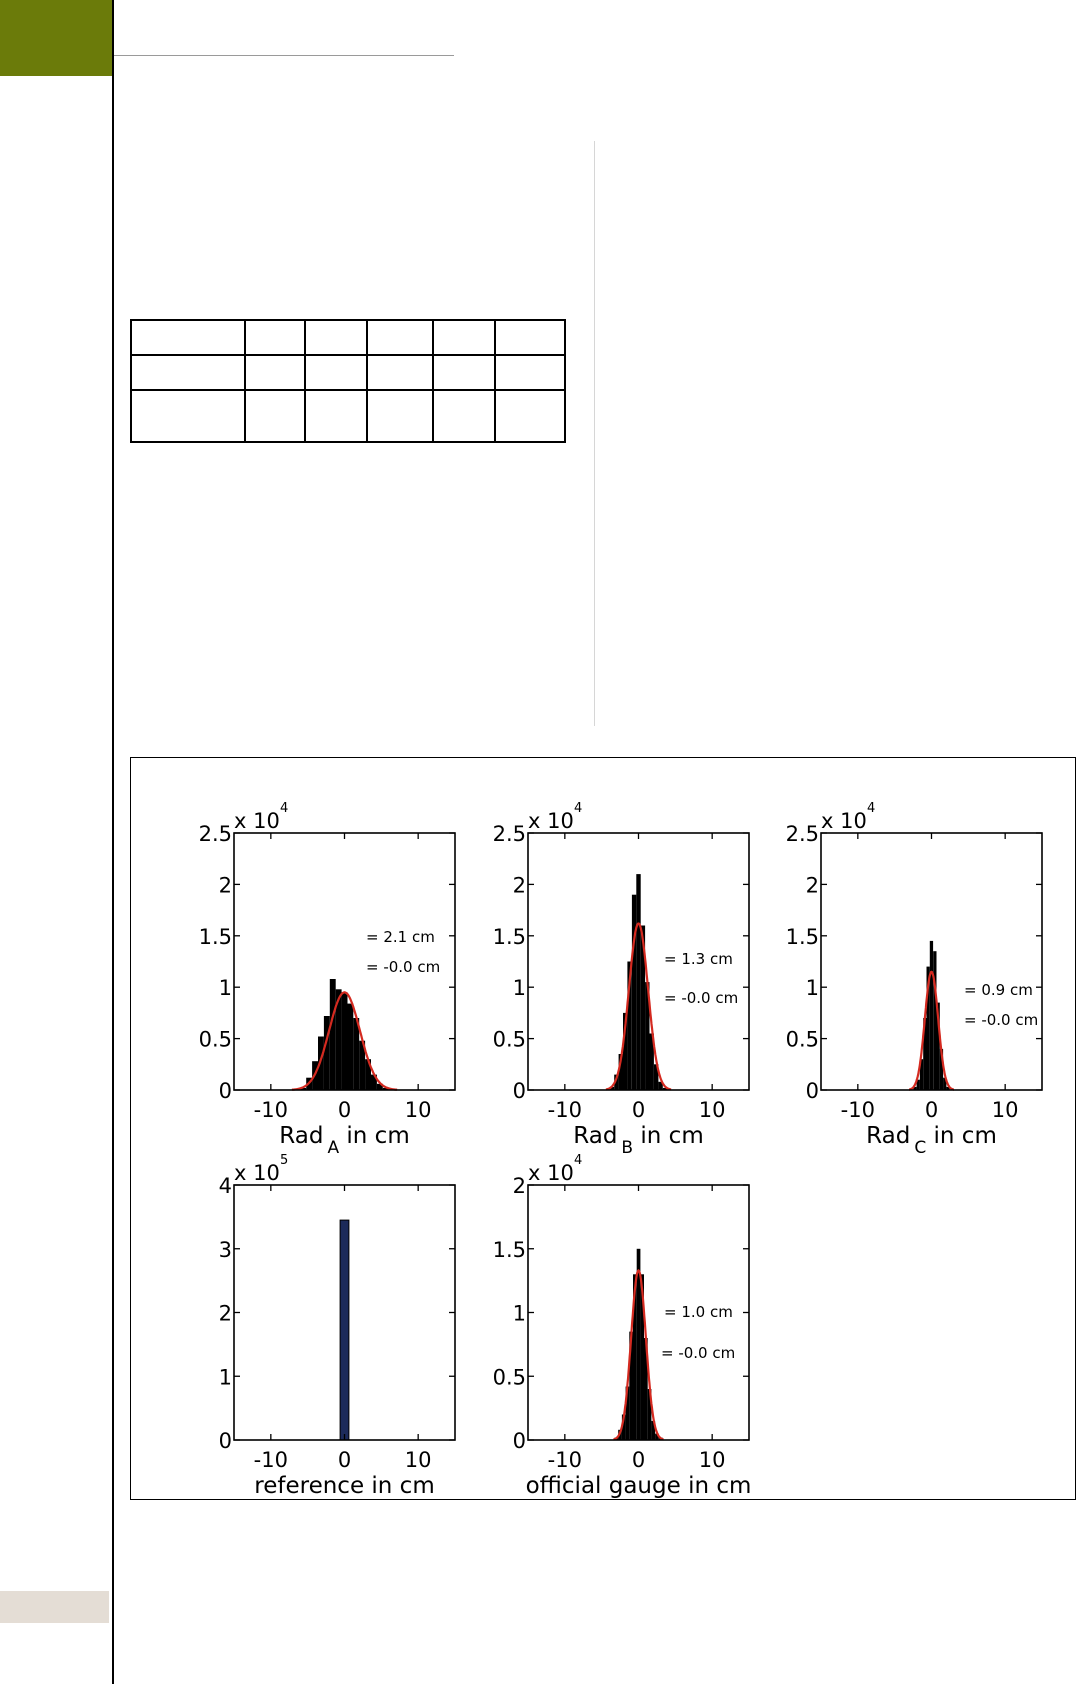 The image size is (1077, 1684). Describe the element at coordinates (639, 1485) in the screenshot. I see `x-axis-label: official gauge in cm` at that location.